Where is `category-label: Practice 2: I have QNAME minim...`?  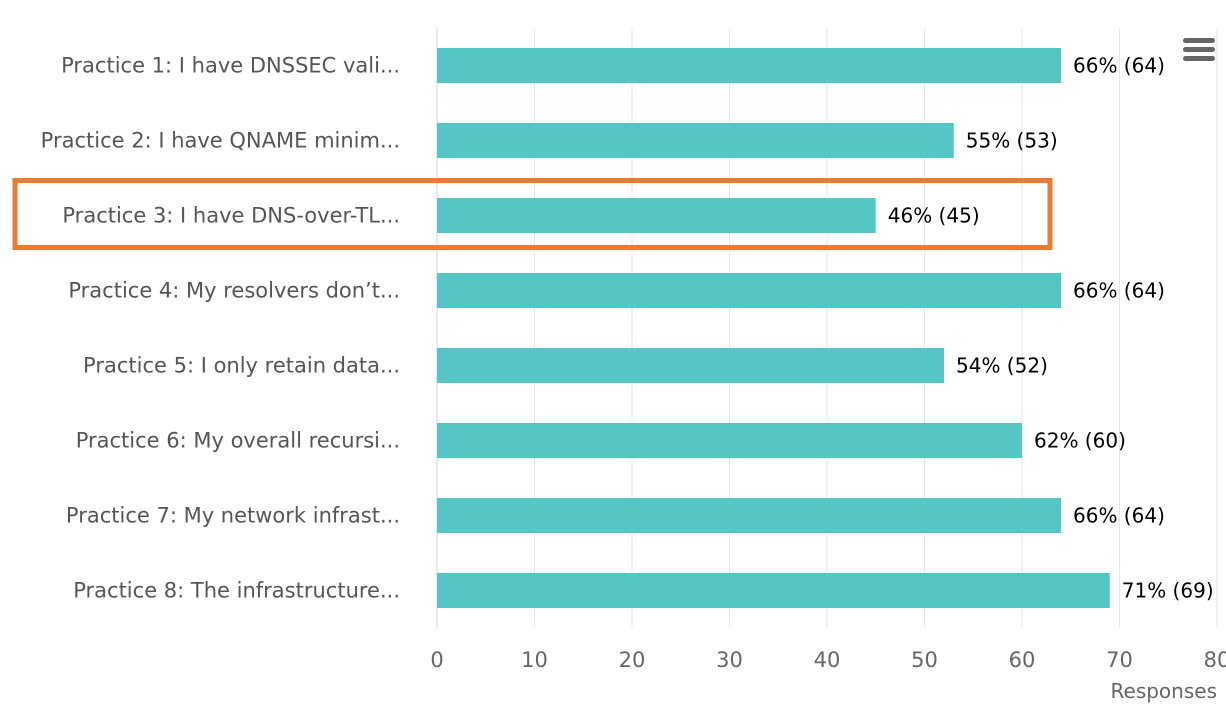
category-label: Practice 2: I have QNAME minim... is located at coordinates (220, 141).